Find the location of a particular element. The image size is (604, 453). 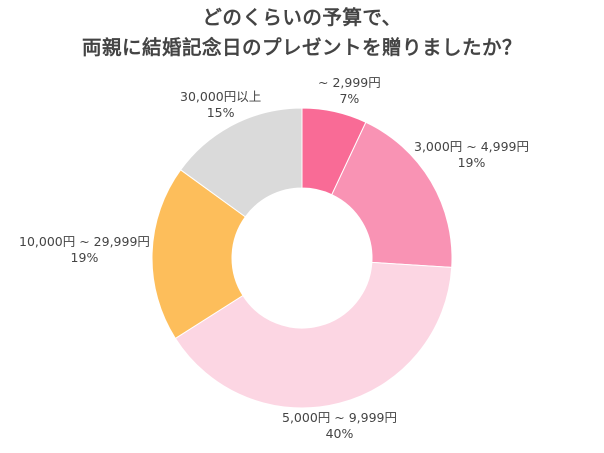

slice-label-under-3000: ~ 2,999円 7% is located at coordinates (349, 91).